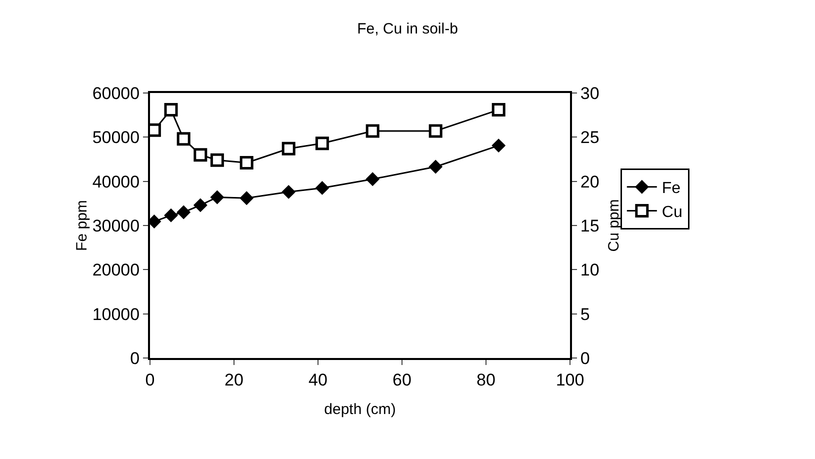 This screenshot has height=459, width=815. I want to click on x-tick-label: 40, so click(318, 380).